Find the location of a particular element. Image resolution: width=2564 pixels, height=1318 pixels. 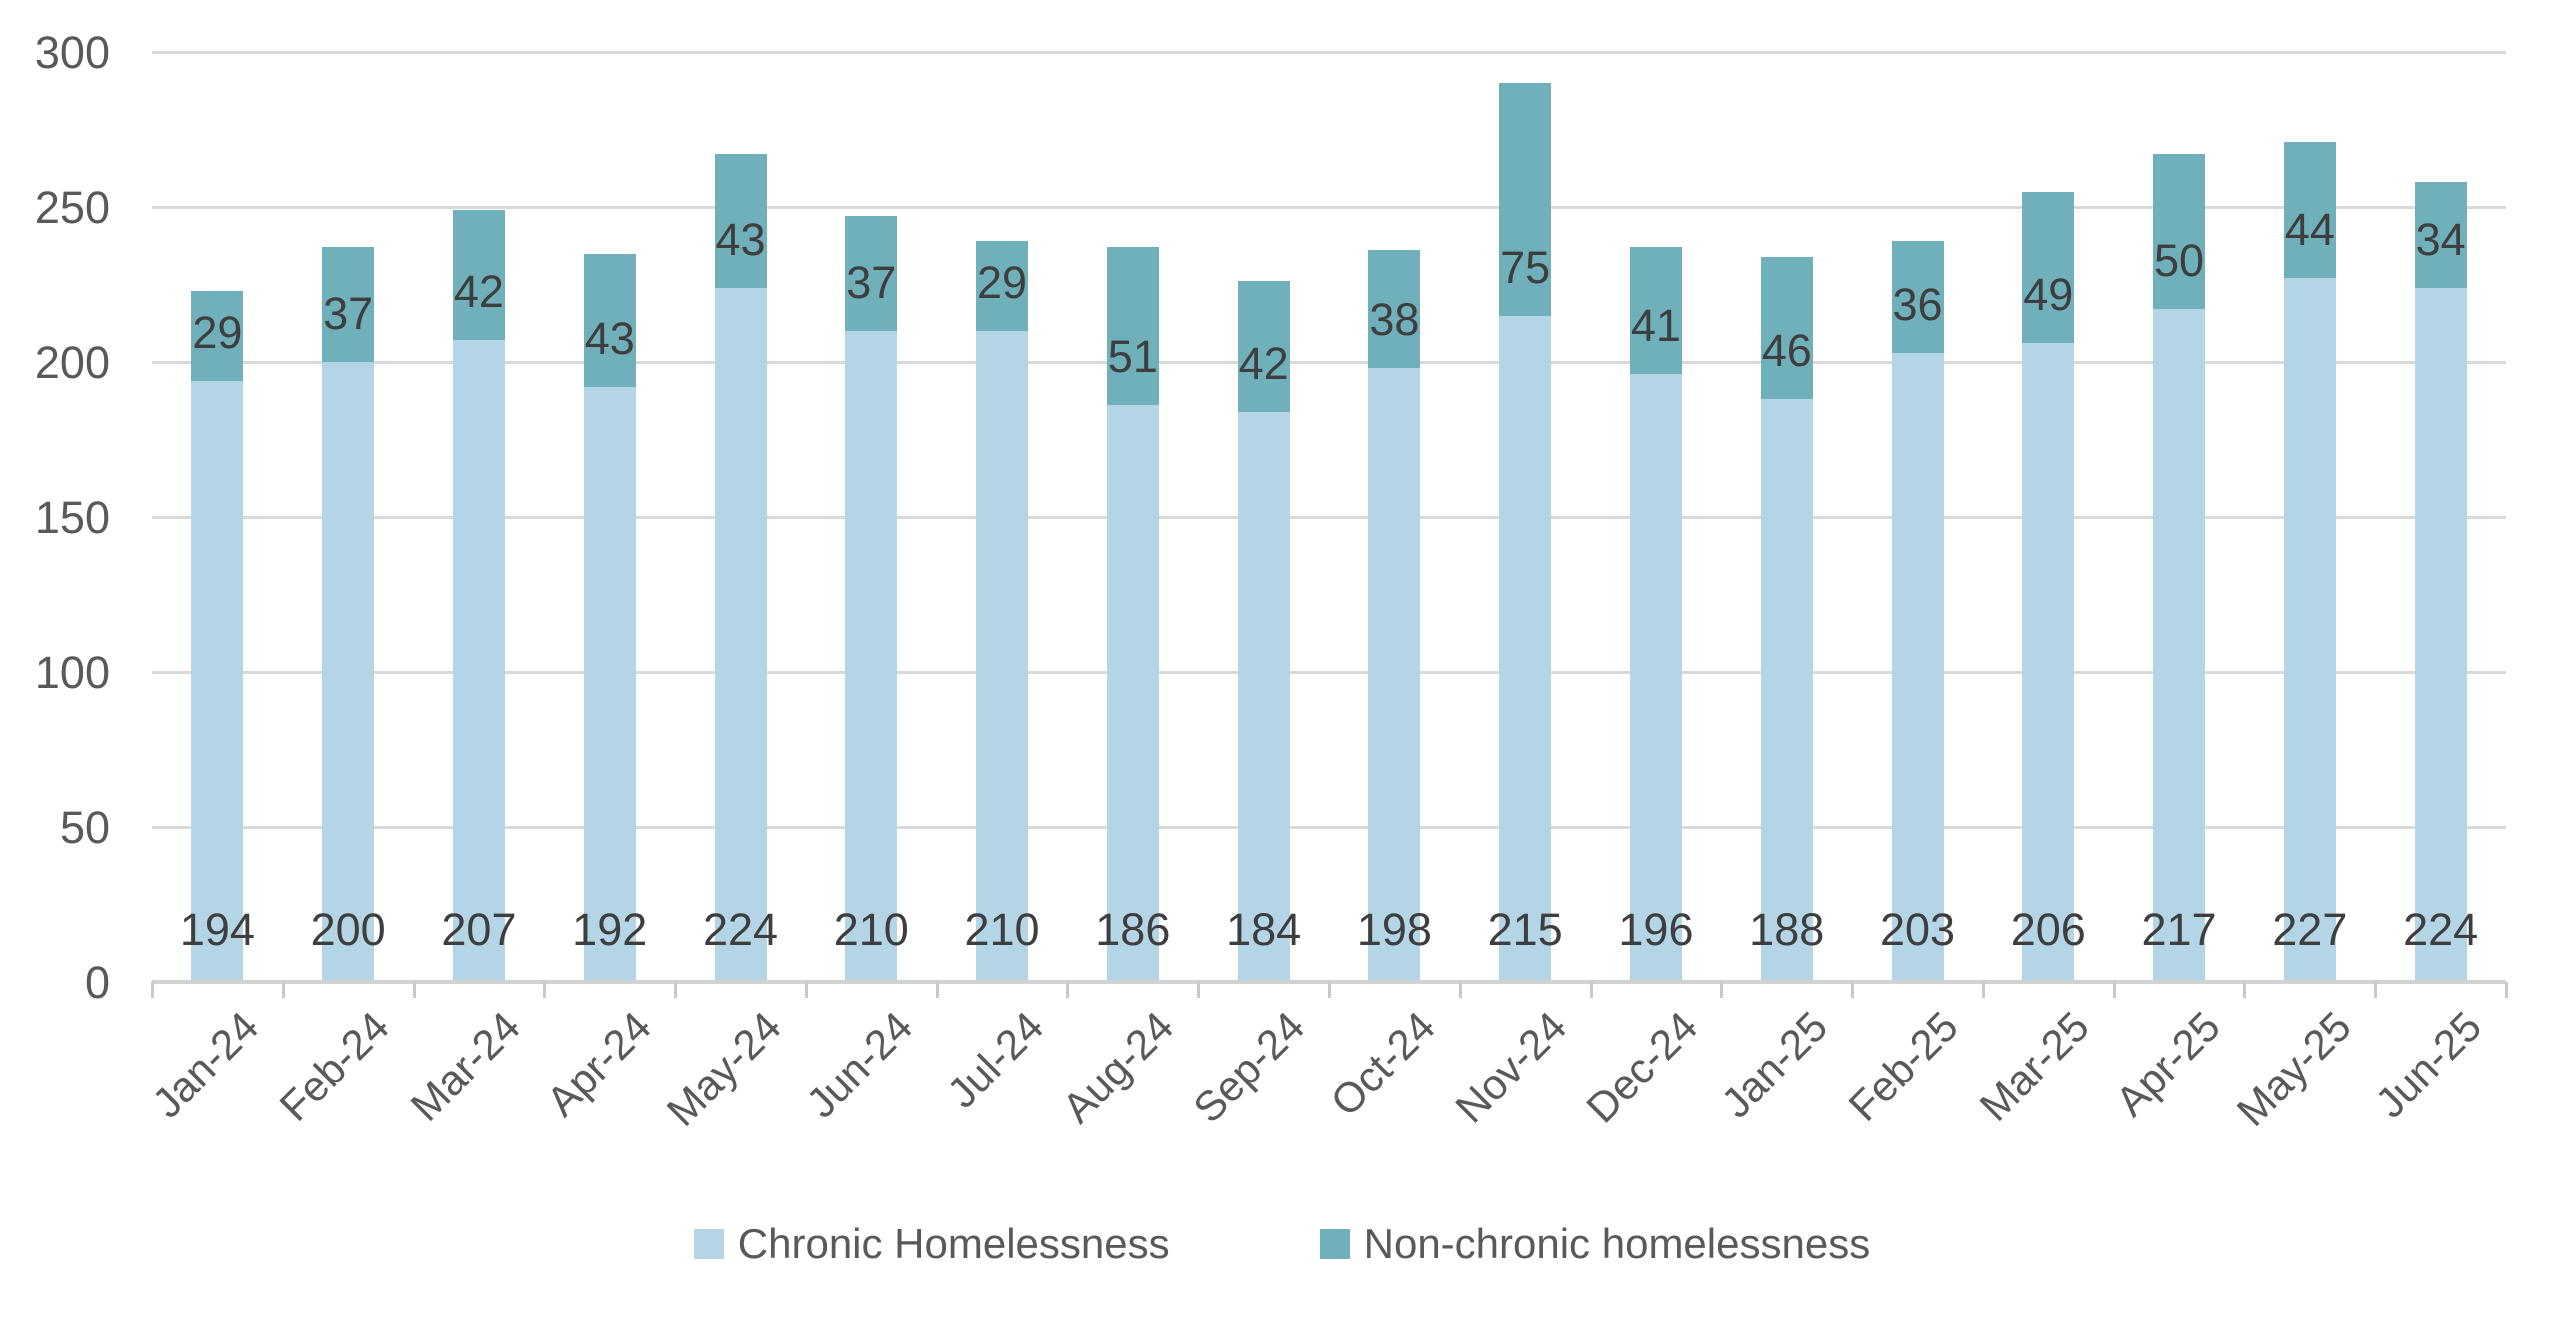

bar-Mar-24: 42 207 is located at coordinates (478, 491).